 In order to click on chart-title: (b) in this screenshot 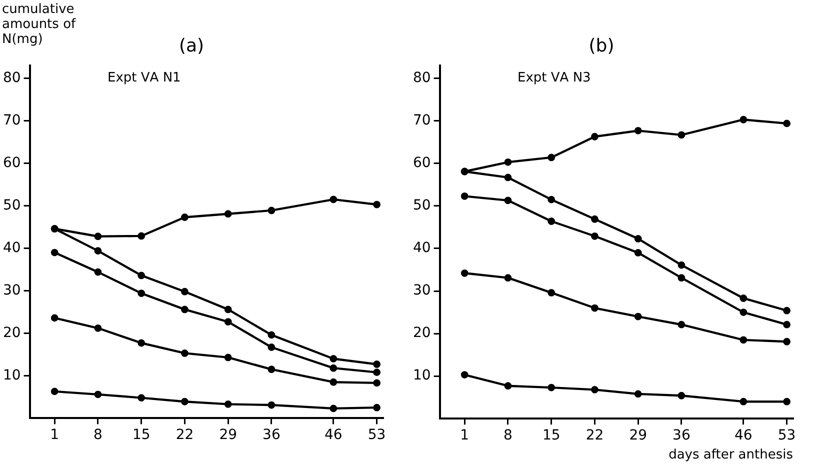, I will do `click(601, 45)`.